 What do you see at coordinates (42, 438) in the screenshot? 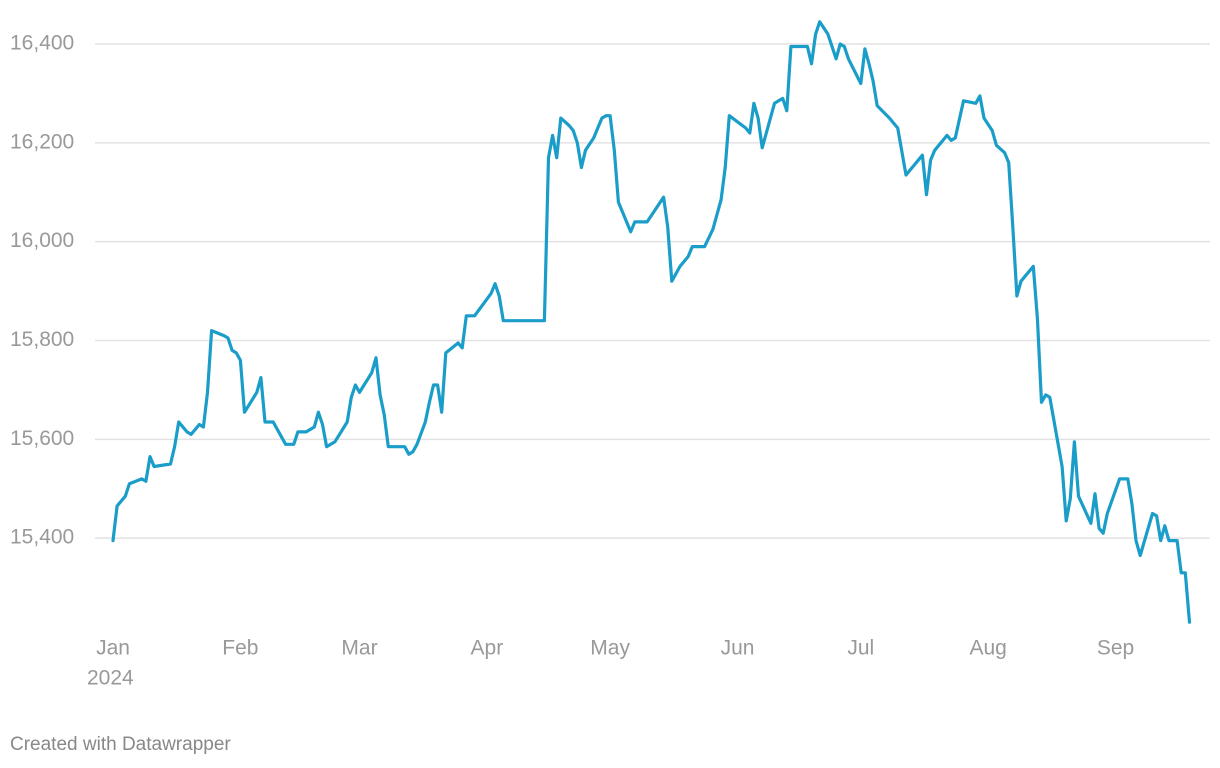
I see `y-tick-label: 15,600` at bounding box center [42, 438].